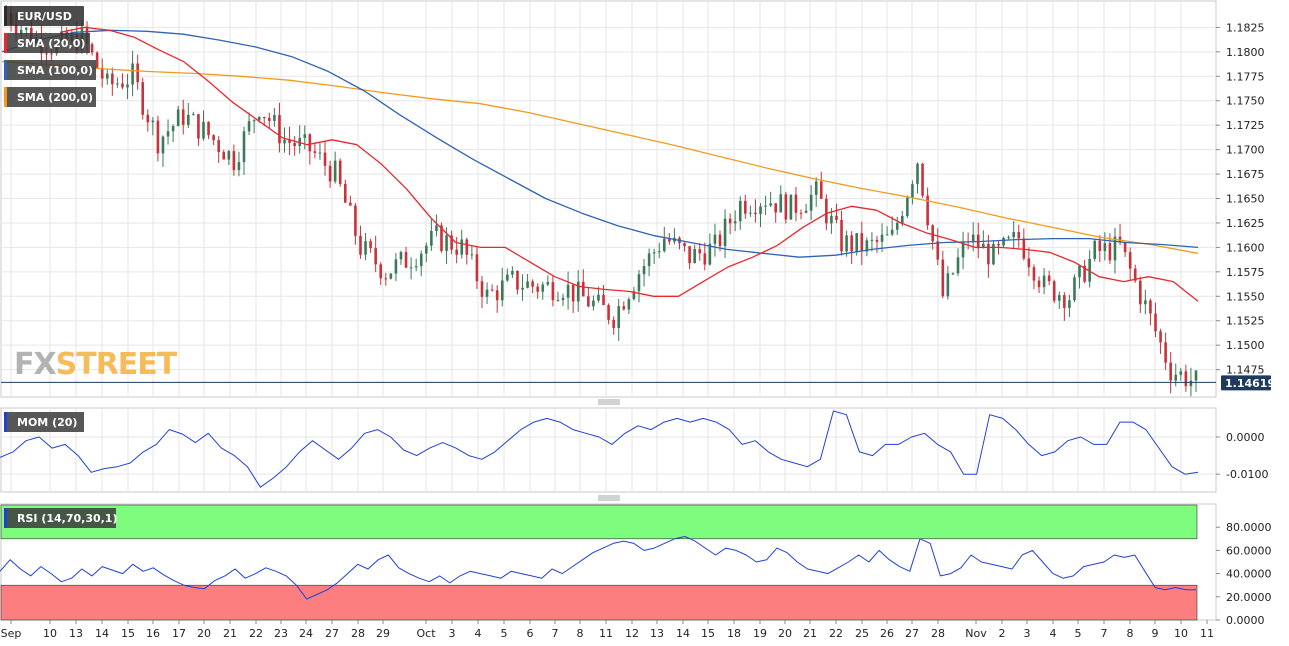 This screenshot has height=646, width=1289. Describe the element at coordinates (50, 97) in the screenshot. I see `legend-sma200: SMA (200,0)` at that location.